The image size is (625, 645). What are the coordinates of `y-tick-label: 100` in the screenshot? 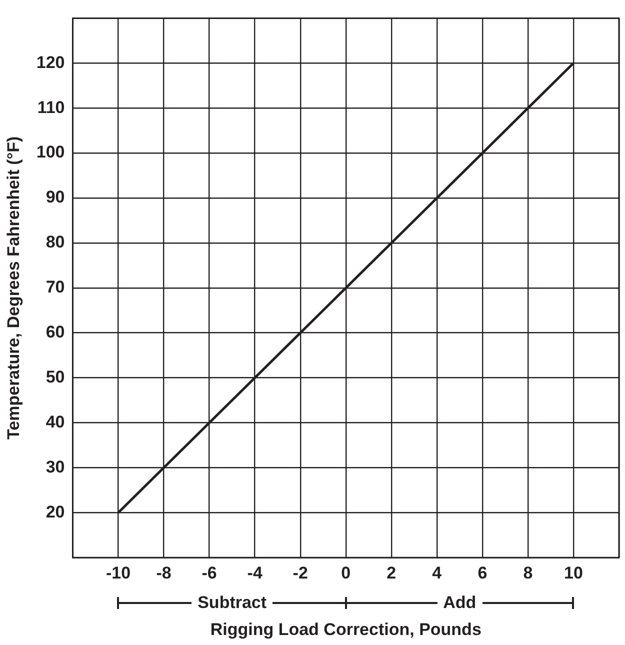 It's located at (50, 152).